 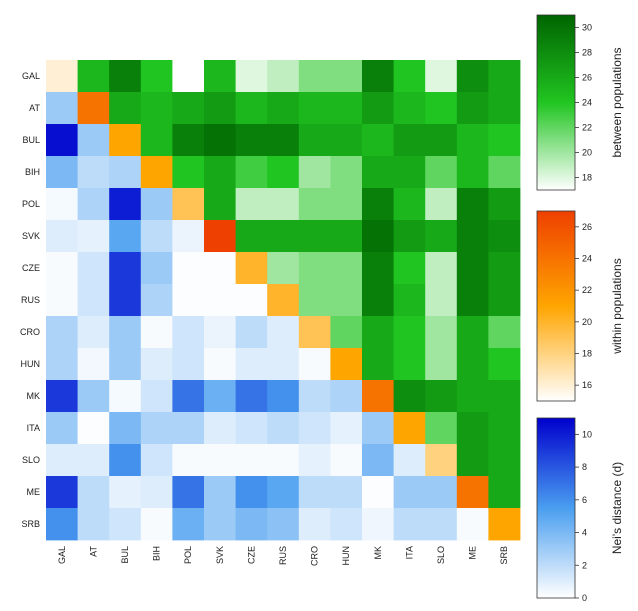 What do you see at coordinates (220, 332) in the screenshot?
I see `heatmap-cell-cro-svk` at bounding box center [220, 332].